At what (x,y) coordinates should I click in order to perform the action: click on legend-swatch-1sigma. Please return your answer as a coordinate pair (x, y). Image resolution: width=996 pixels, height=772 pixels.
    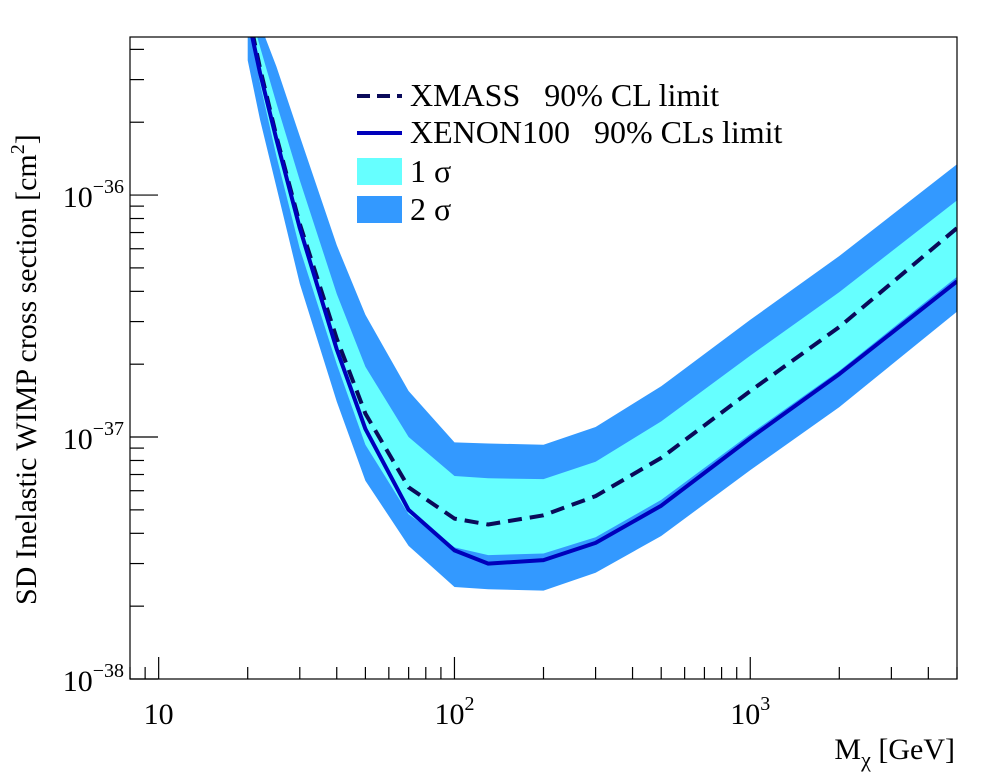
    Looking at the image, I should click on (379, 171).